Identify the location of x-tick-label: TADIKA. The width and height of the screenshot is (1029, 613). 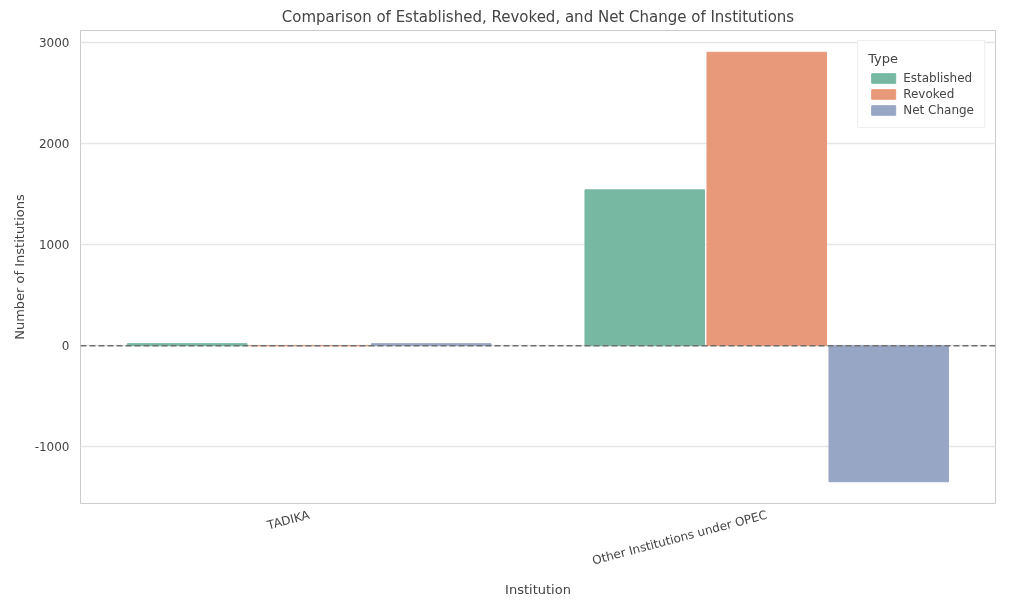
(288, 520).